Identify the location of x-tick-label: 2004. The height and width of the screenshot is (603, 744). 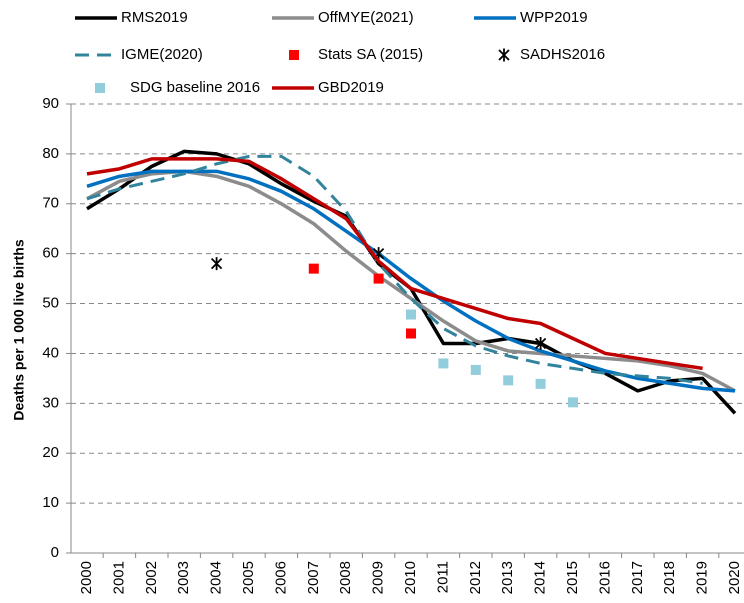
(216, 577).